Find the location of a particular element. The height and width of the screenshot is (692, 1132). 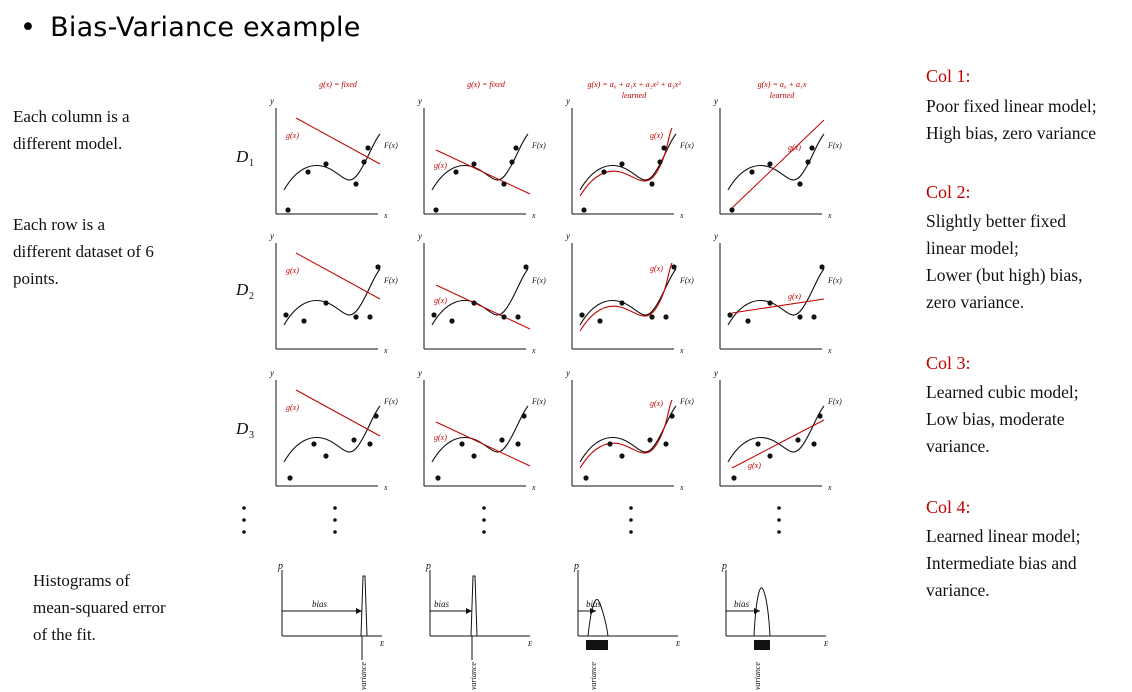

row-label: D is located at coordinates (242, 289).